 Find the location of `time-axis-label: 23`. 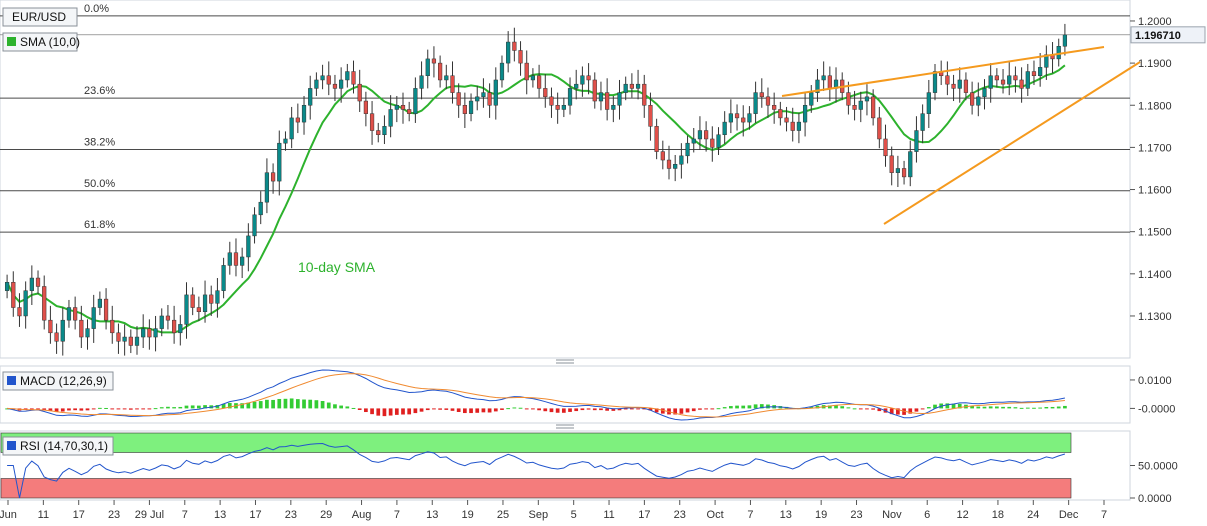

time-axis-label: 23 is located at coordinates (680, 515).